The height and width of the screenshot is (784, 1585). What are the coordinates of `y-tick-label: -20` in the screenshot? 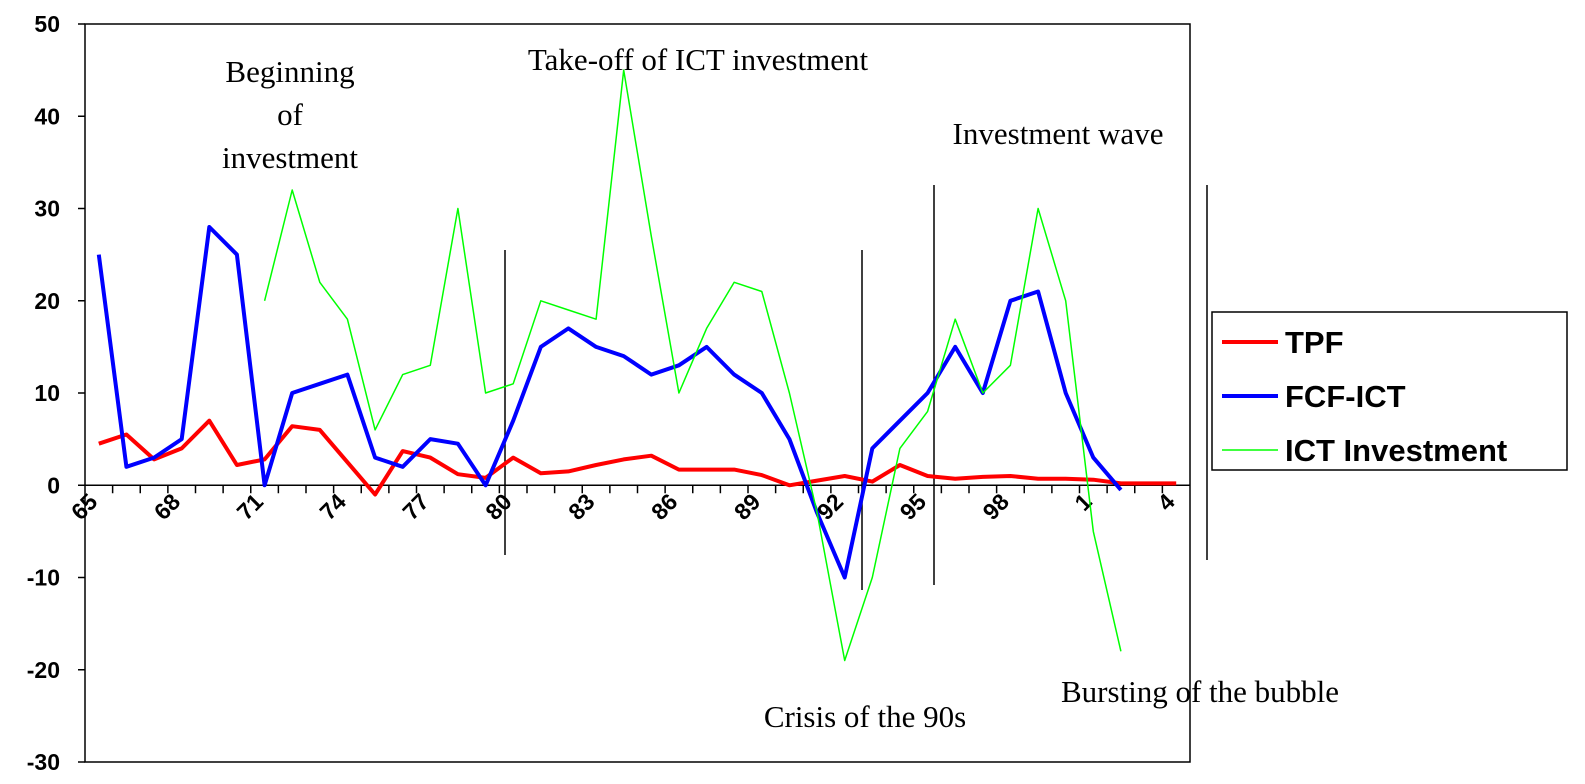 It's located at (43, 670).